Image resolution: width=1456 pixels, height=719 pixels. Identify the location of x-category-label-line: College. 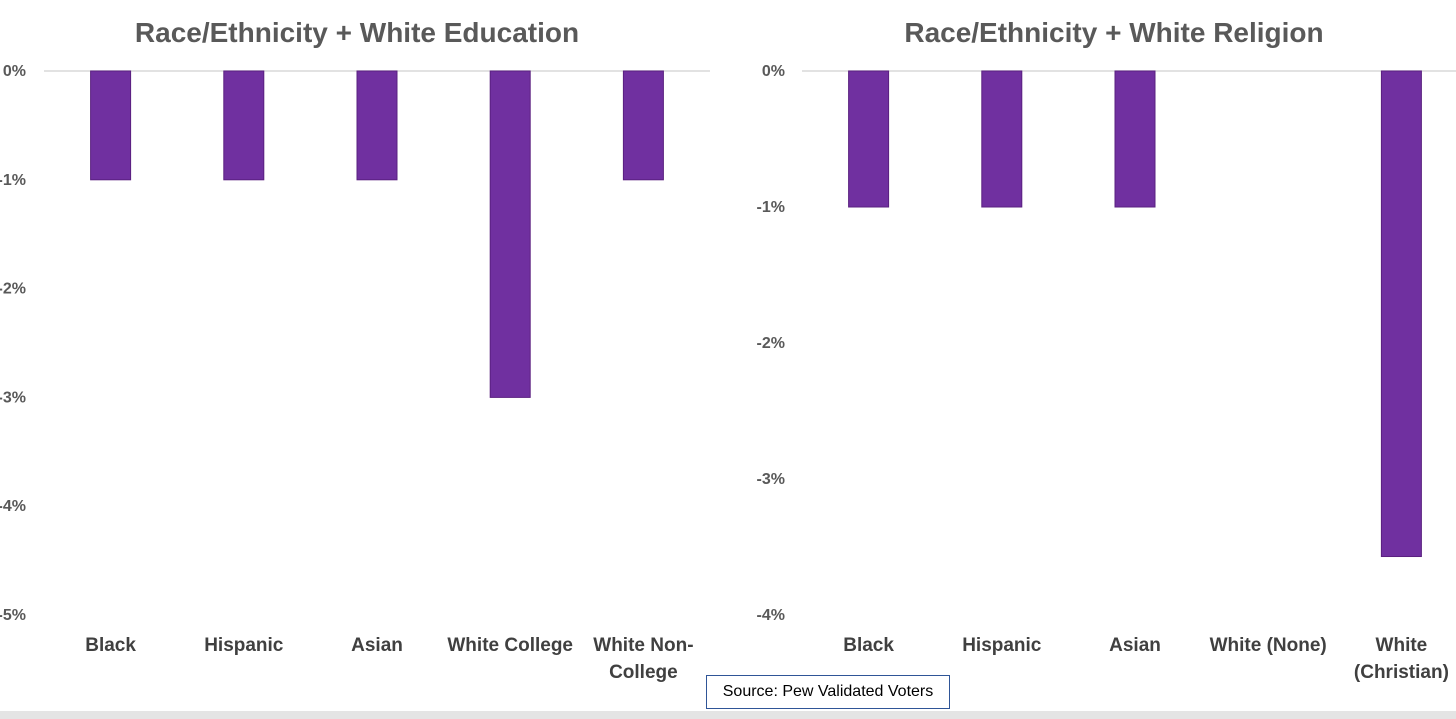
(643, 672).